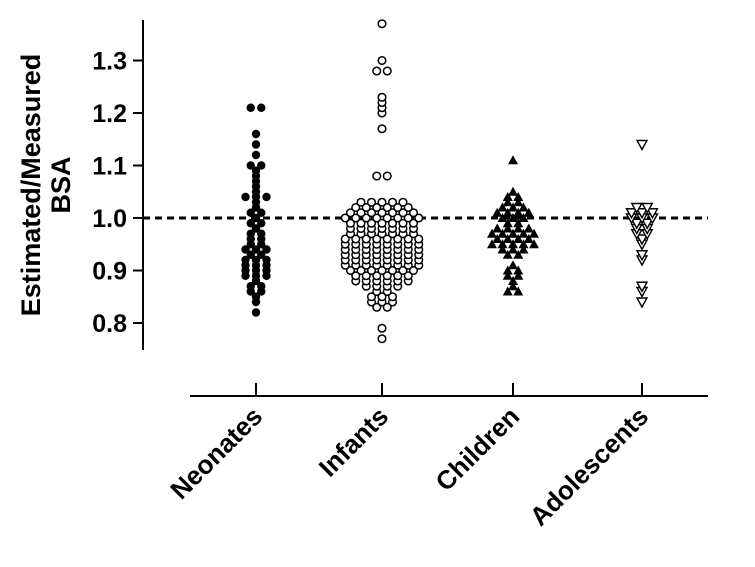 This screenshot has height=567, width=755. What do you see at coordinates (109, 324) in the screenshot?
I see `y-tick-label: 0.8` at bounding box center [109, 324].